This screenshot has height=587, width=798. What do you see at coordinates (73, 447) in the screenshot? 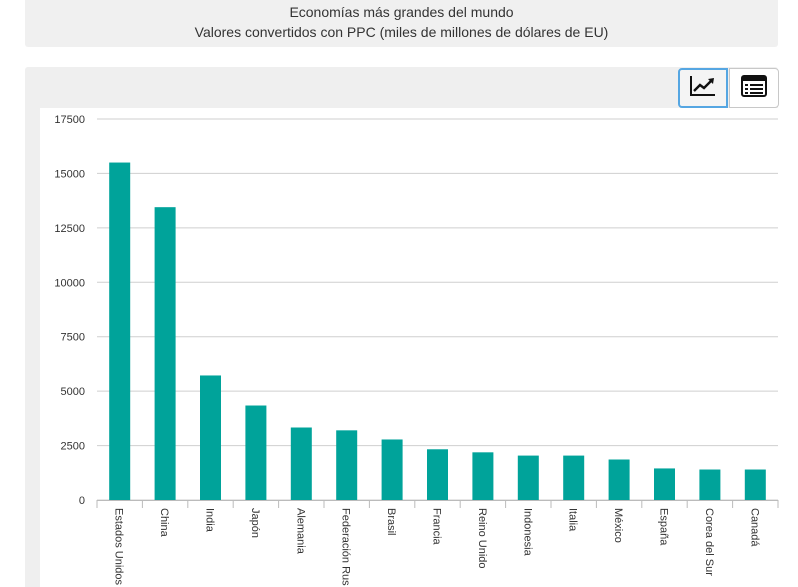
I see `y-tick-label: 2500` at bounding box center [73, 447].